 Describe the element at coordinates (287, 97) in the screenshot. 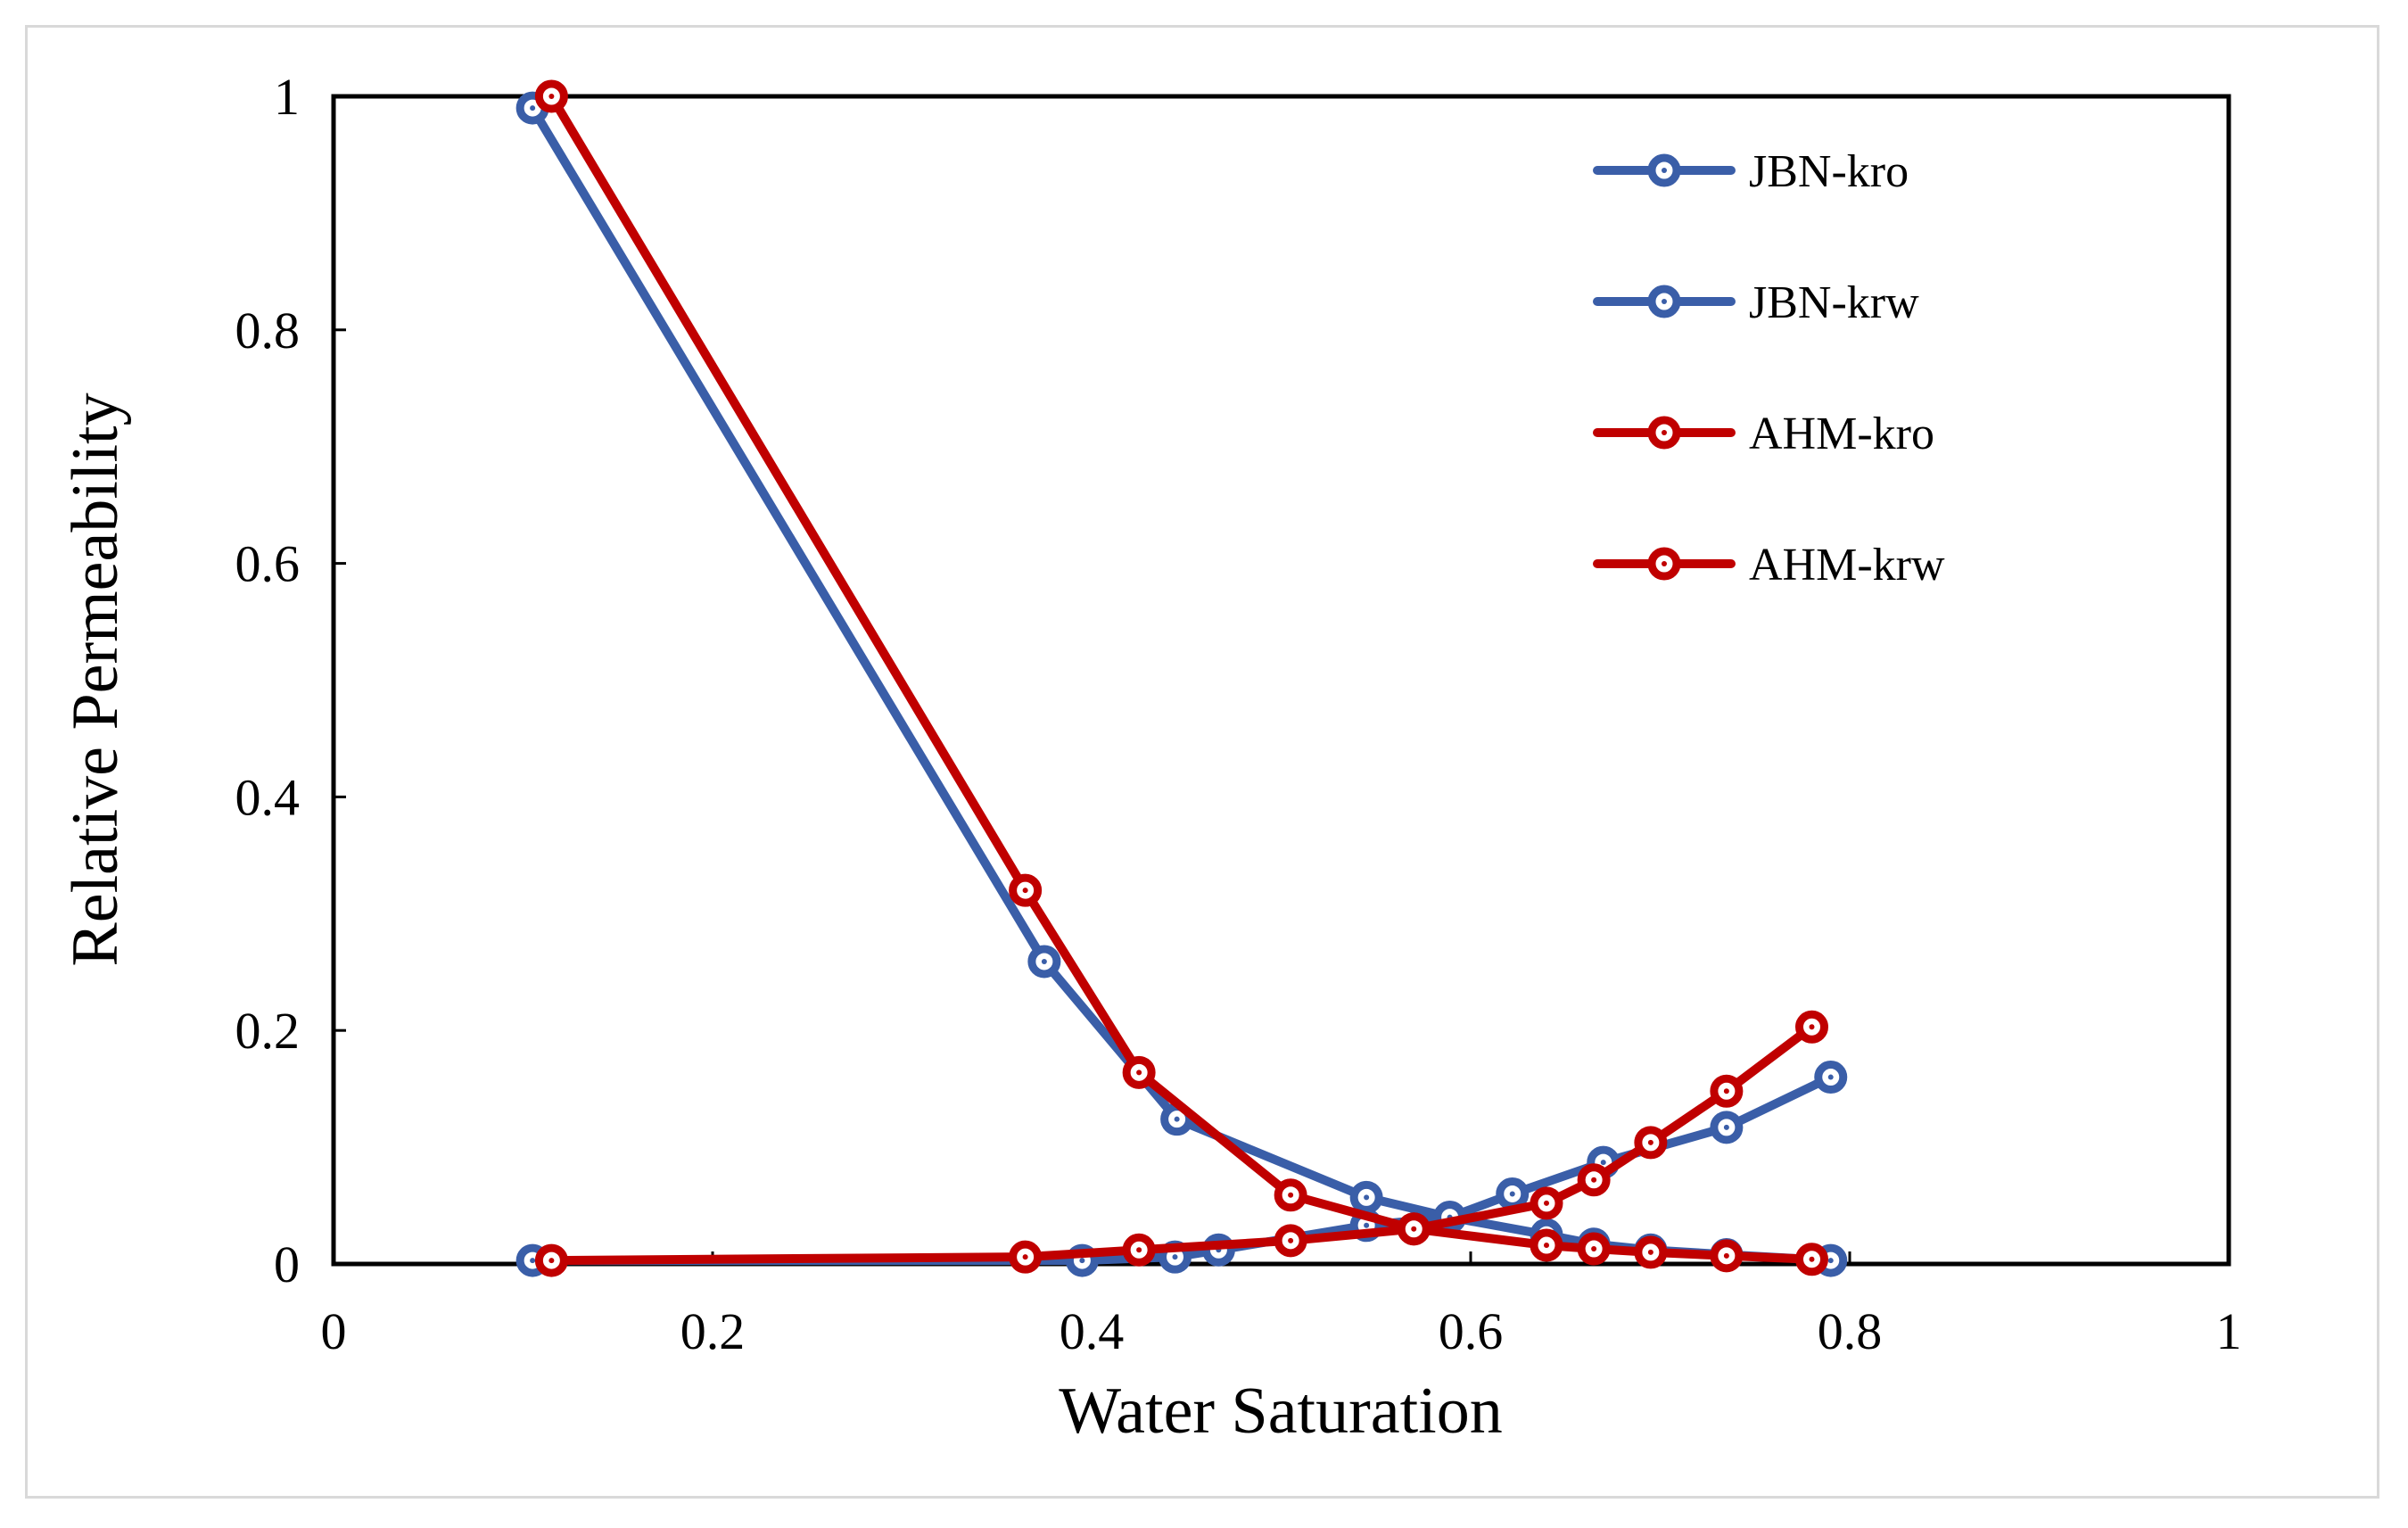

I see `y-tick-label: 1` at that location.